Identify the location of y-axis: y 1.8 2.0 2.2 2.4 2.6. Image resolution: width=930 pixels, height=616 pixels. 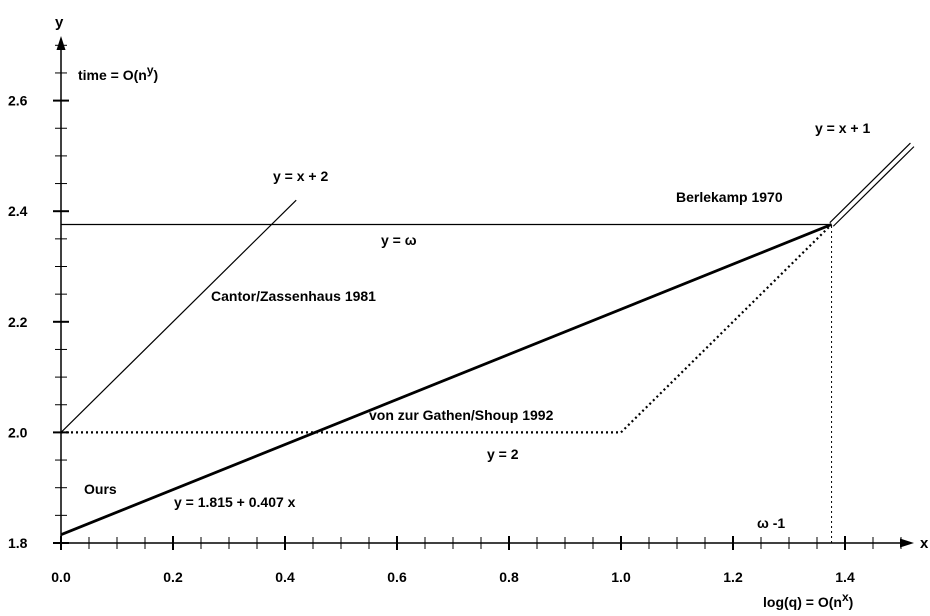
(38, 282).